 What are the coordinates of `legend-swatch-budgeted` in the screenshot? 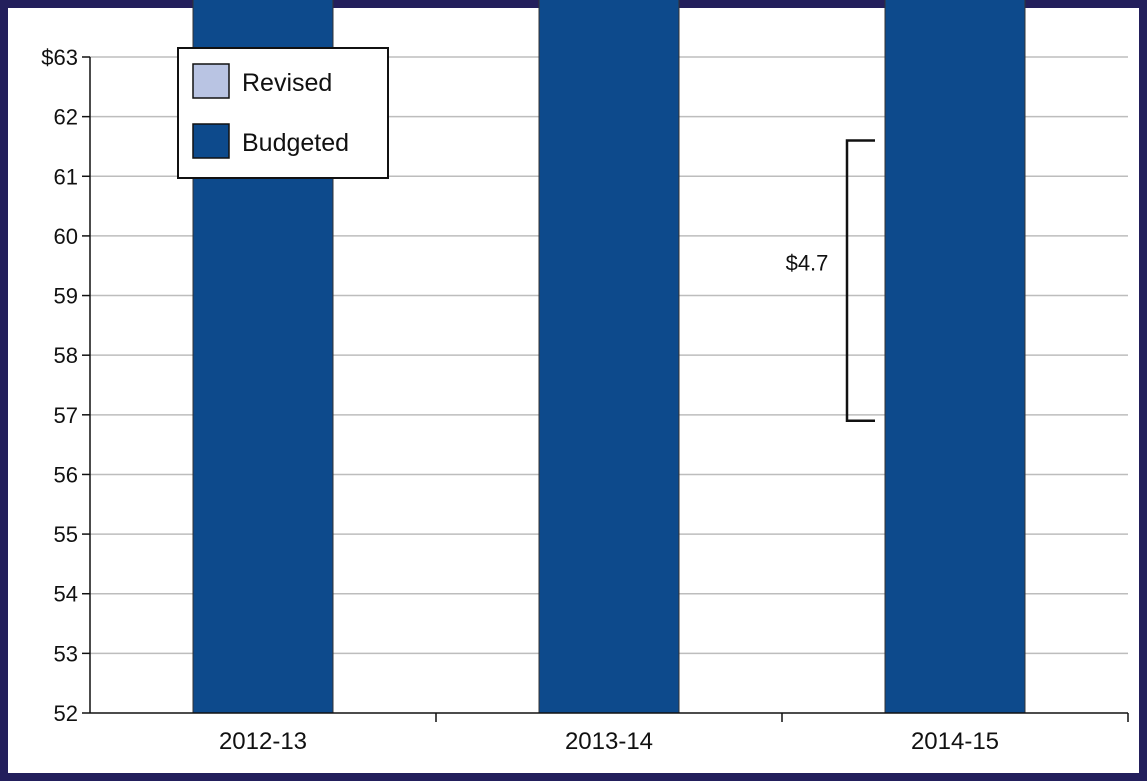 It's located at (211, 141).